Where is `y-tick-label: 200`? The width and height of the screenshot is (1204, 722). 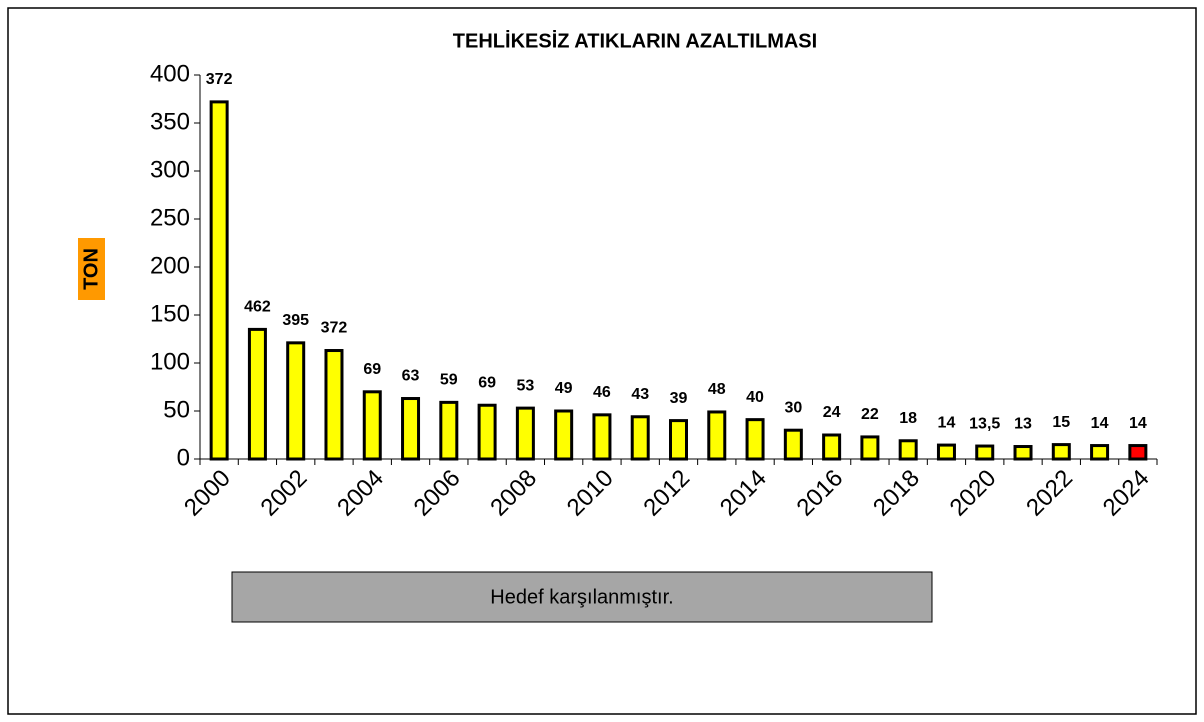
y-tick-label: 200 is located at coordinates (170, 265).